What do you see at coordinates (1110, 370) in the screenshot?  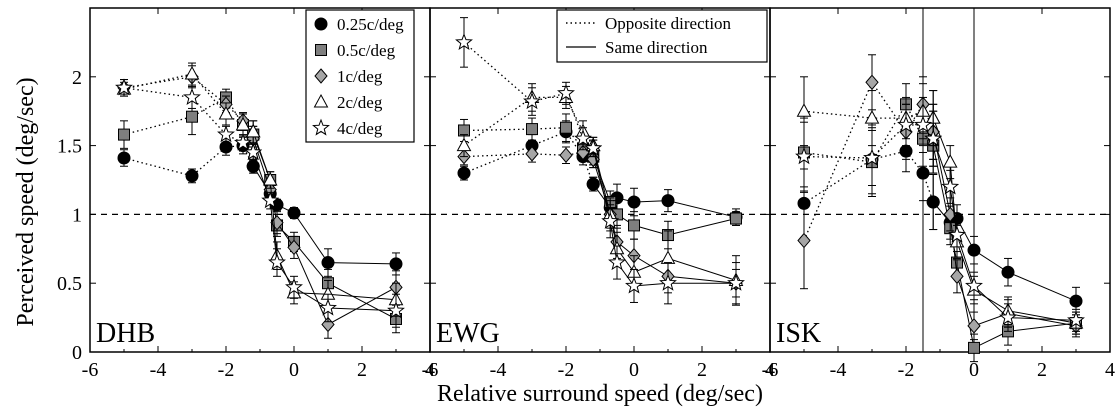 I see `x-tick-label-isk: 4` at bounding box center [1110, 370].